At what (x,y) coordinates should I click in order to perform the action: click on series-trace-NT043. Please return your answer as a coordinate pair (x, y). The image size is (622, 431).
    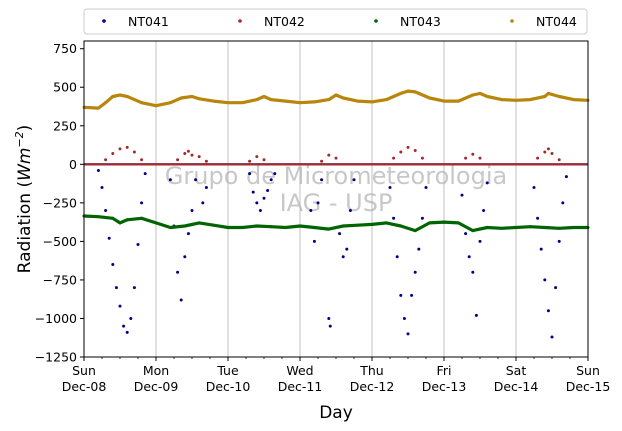
    Looking at the image, I should click on (335, 223).